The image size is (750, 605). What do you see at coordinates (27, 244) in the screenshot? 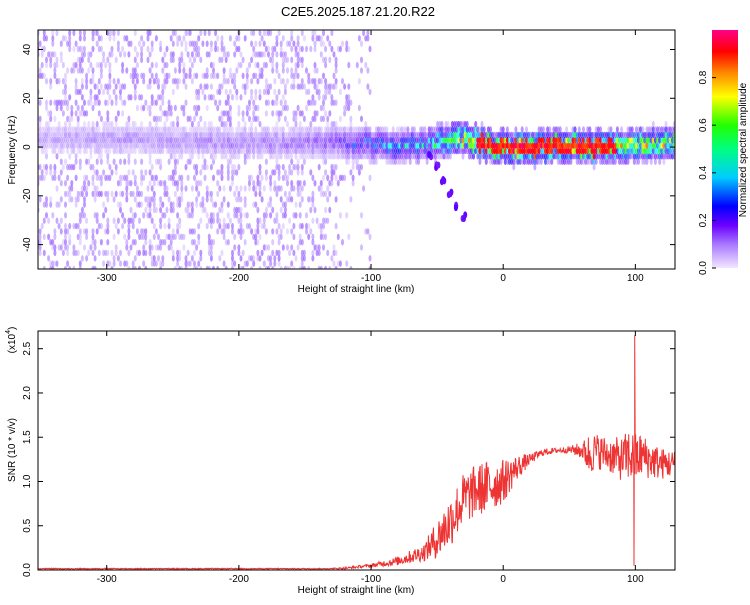
I see `y-tick-label: -40` at bounding box center [27, 244].